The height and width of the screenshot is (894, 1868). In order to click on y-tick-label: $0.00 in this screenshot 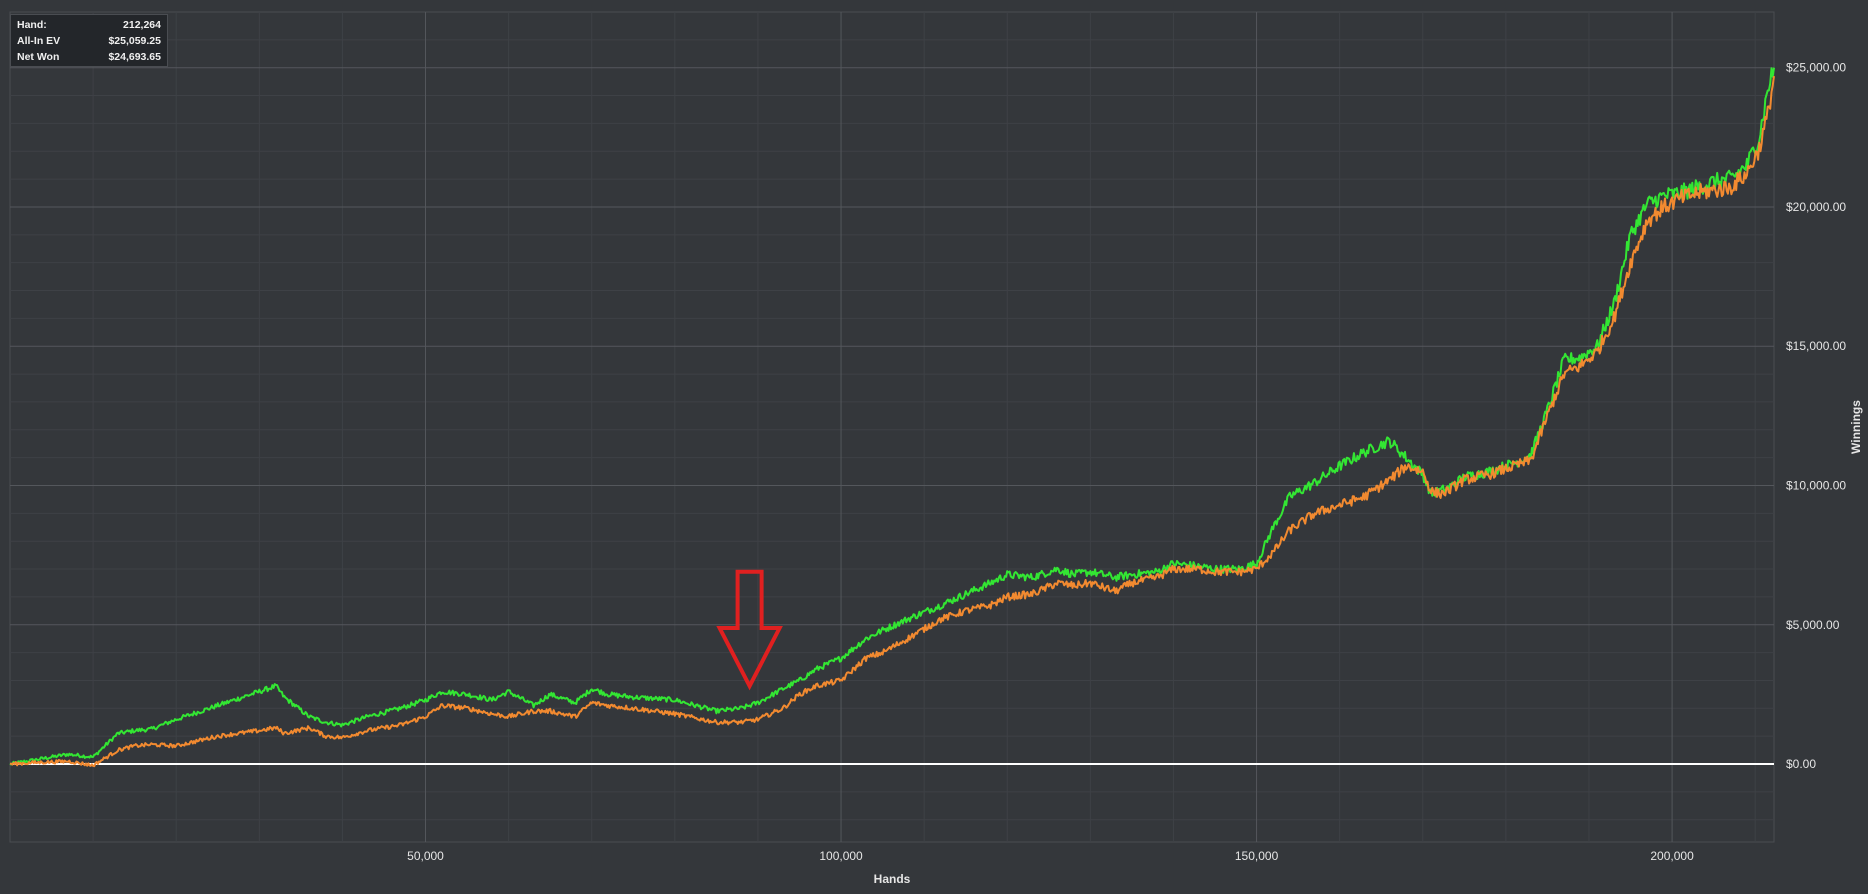, I will do `click(1801, 764)`.